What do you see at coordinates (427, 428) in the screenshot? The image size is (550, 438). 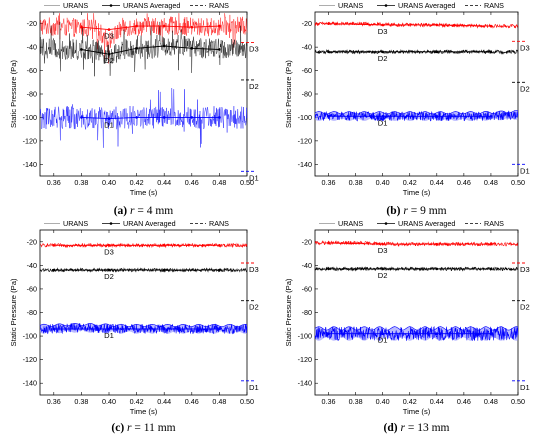 I see `caption-rest: = 13 mm` at bounding box center [427, 428].